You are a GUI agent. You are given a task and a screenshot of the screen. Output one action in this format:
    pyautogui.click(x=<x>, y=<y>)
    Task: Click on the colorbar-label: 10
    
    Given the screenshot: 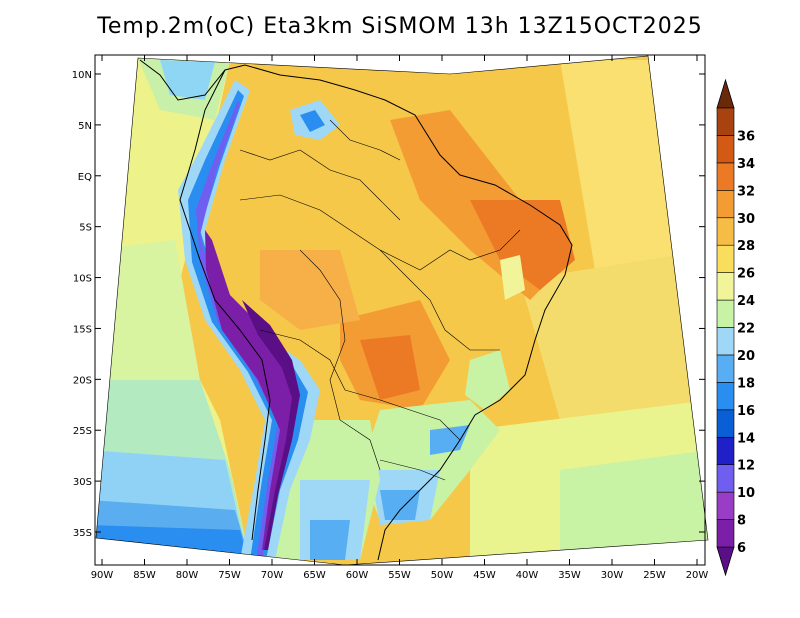 What is the action you would take?
    pyautogui.click(x=746, y=493)
    